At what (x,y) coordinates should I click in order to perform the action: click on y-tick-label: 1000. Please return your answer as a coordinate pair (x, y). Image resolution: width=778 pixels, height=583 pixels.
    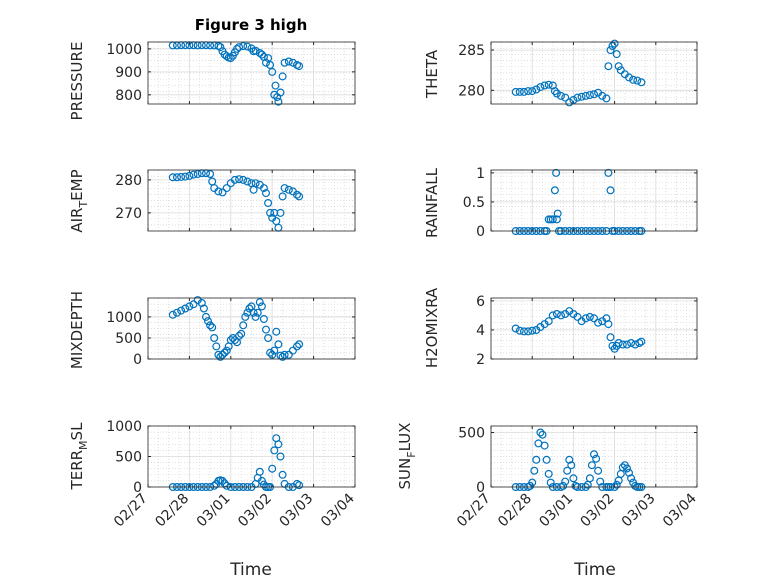
    Looking at the image, I should click on (124, 50).